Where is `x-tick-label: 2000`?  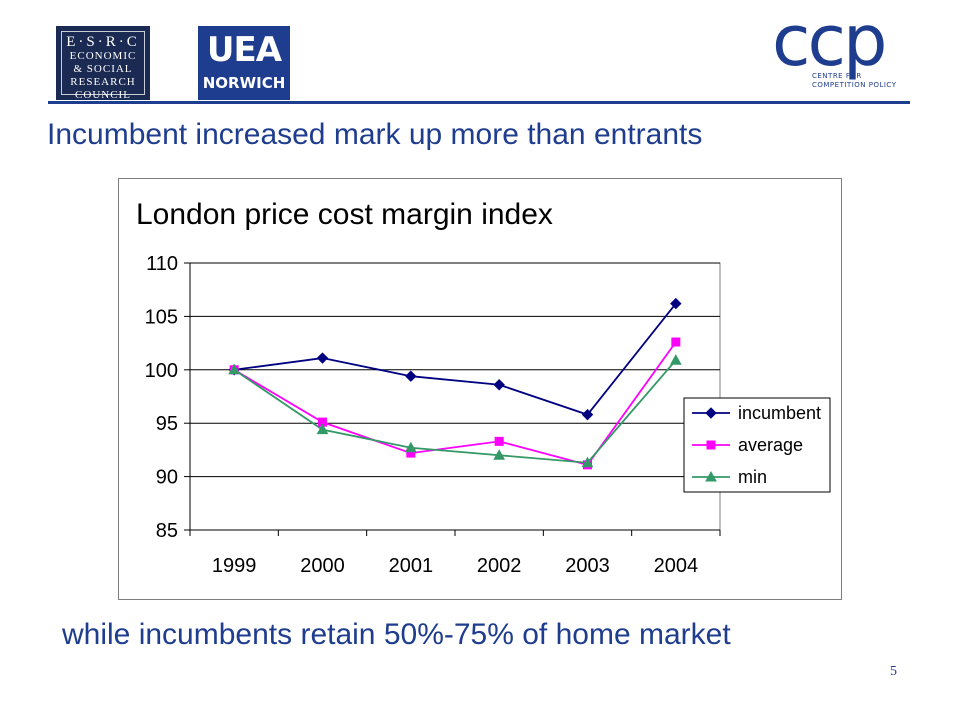
x-tick-label: 2000 is located at coordinates (322, 566).